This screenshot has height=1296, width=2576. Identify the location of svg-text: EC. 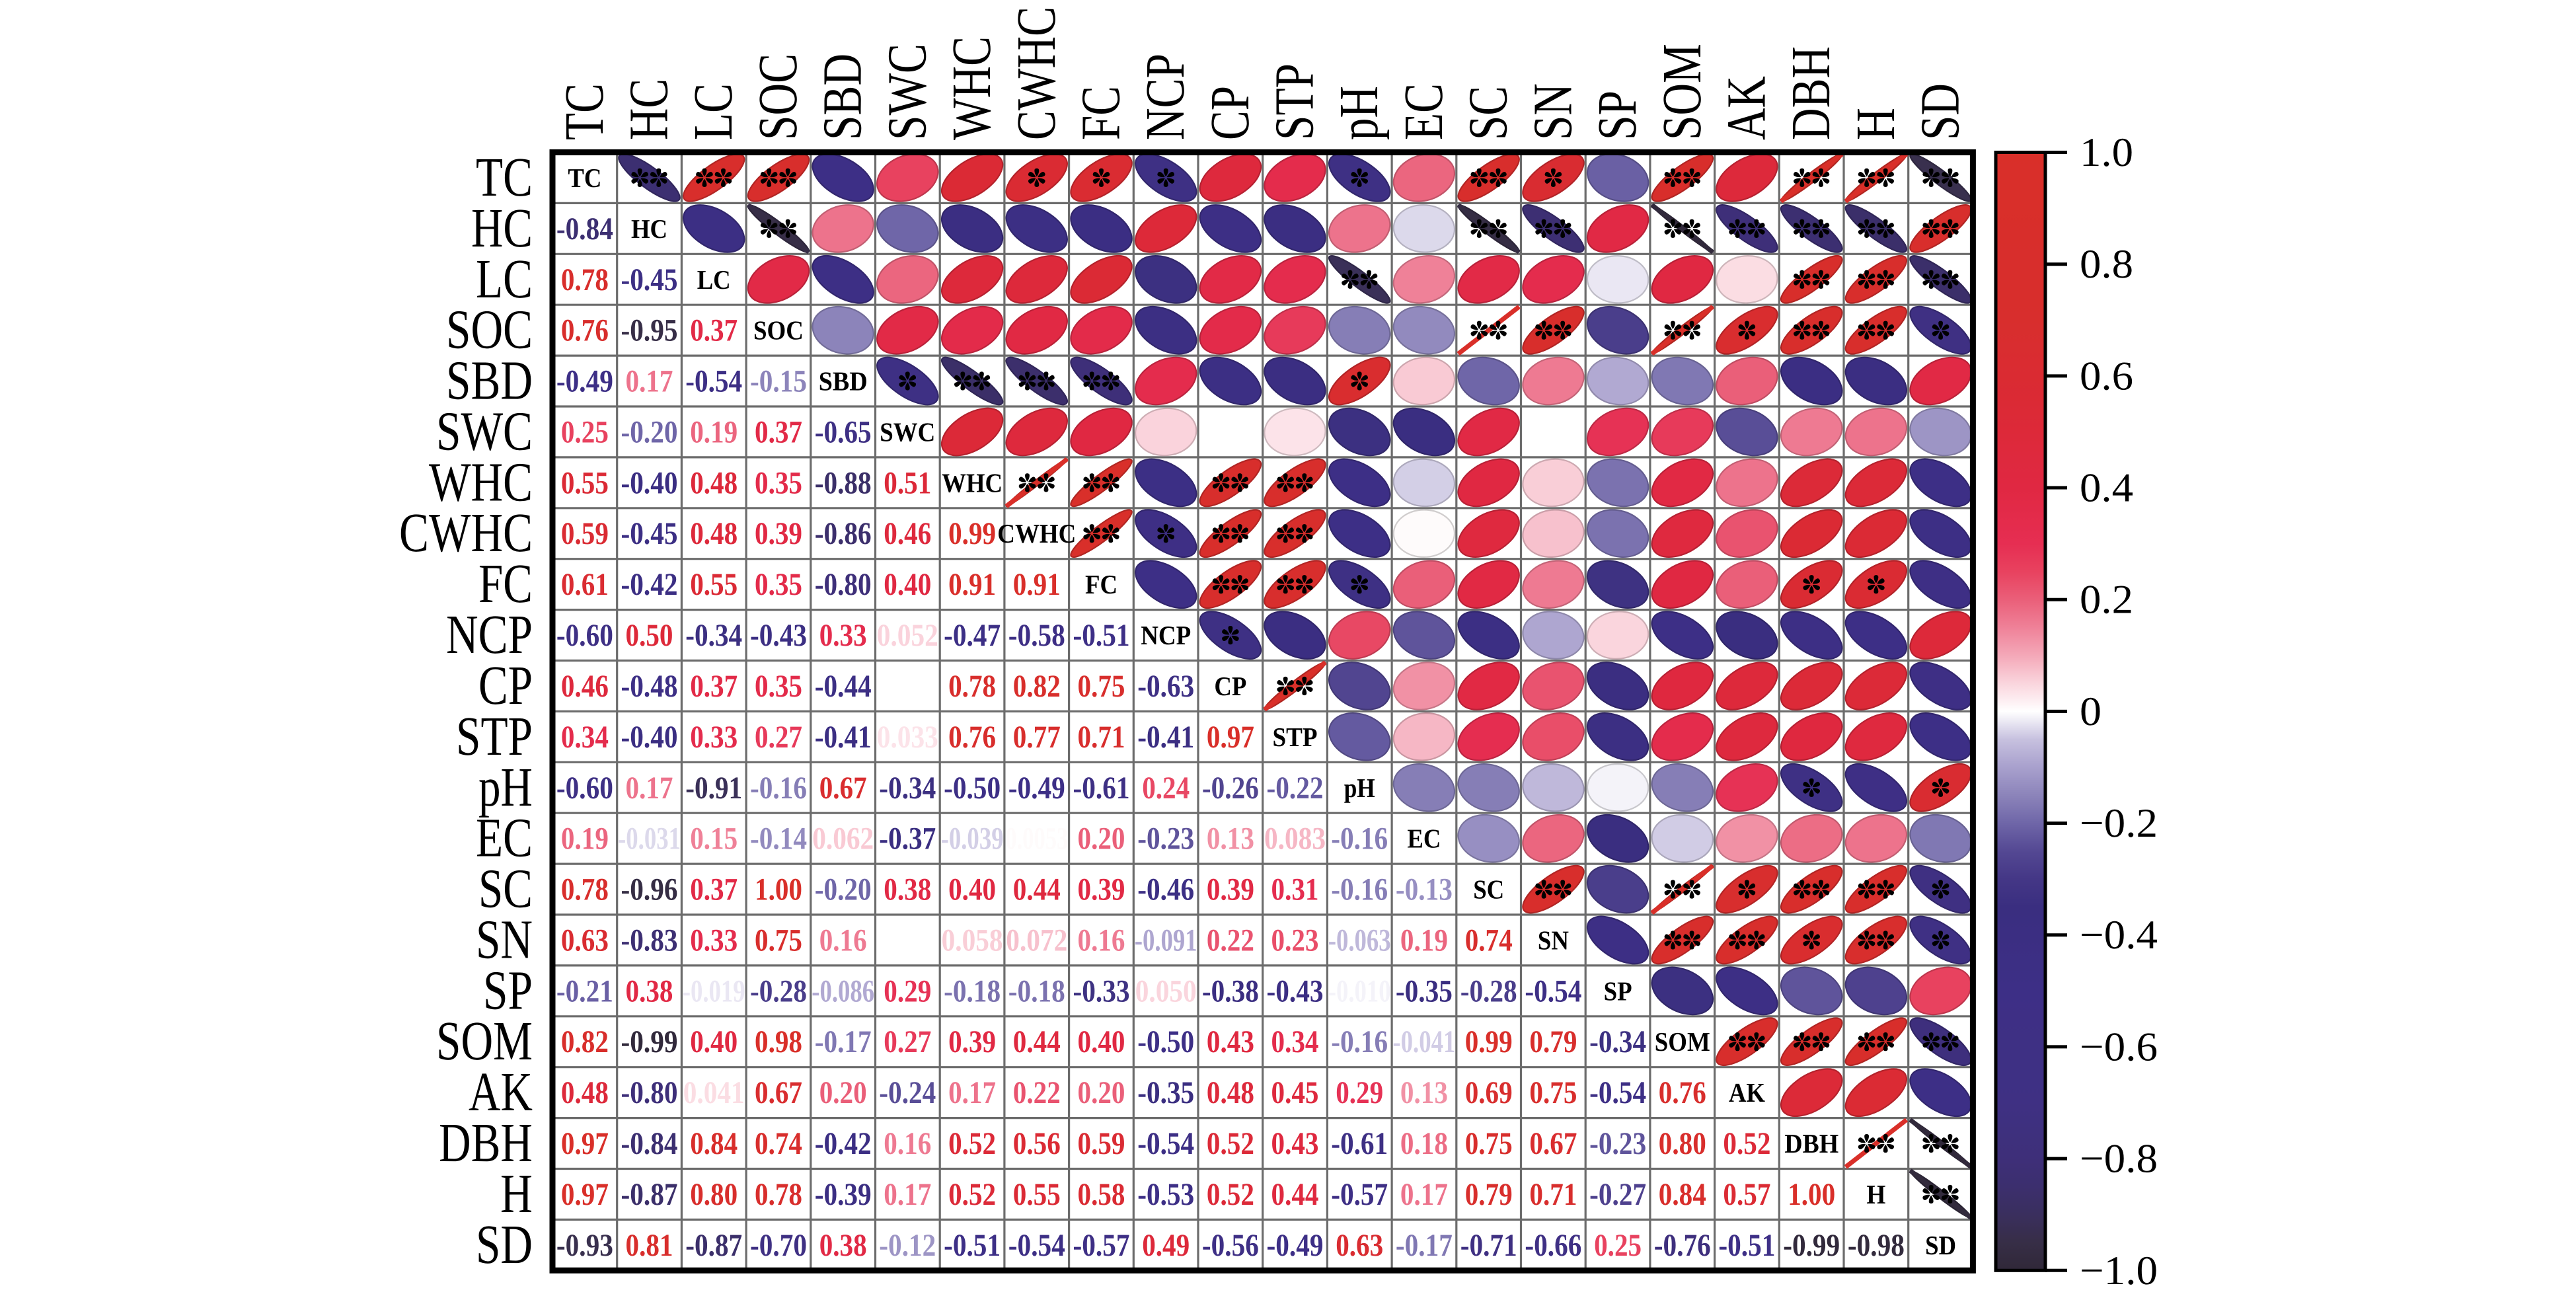
(1424, 111).